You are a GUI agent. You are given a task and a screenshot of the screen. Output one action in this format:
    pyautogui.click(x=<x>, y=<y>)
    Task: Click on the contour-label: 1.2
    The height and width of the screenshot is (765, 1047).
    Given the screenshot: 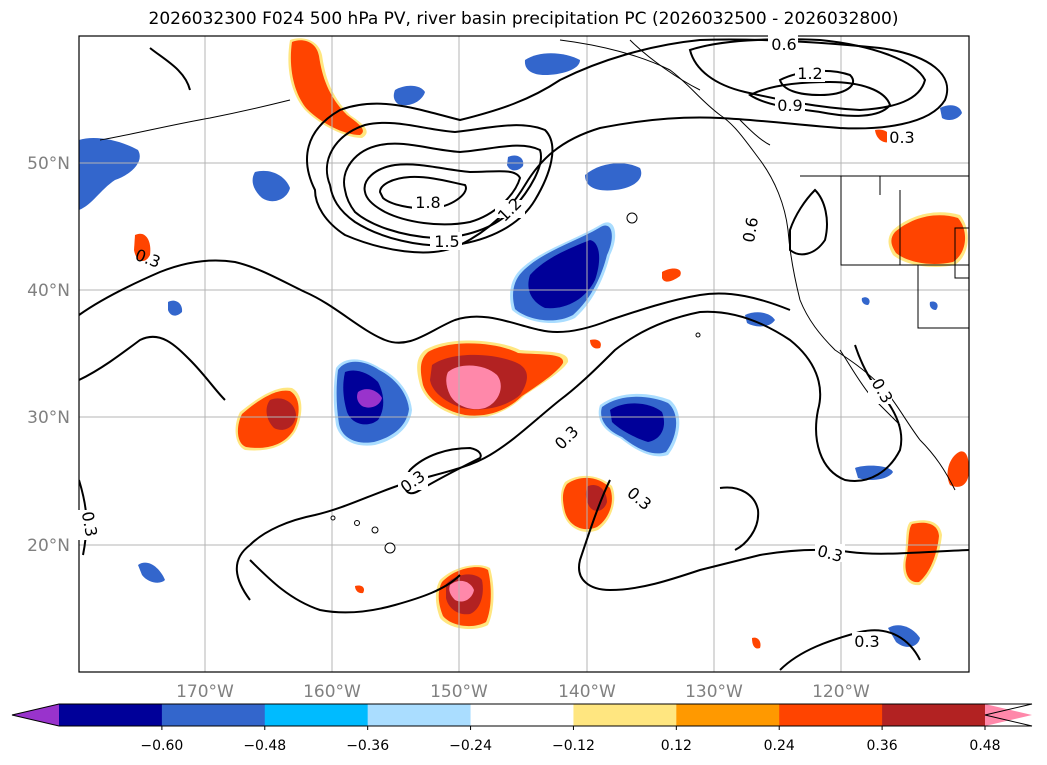 What is the action you would take?
    pyautogui.click(x=809, y=73)
    